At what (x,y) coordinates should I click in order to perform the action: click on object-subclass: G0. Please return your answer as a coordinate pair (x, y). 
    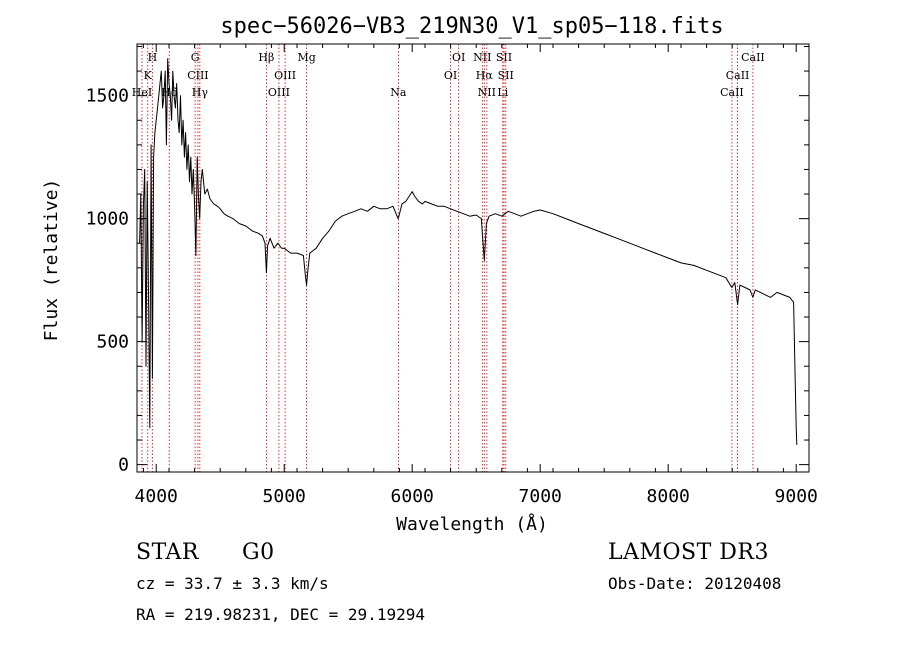
    Looking at the image, I should click on (258, 552).